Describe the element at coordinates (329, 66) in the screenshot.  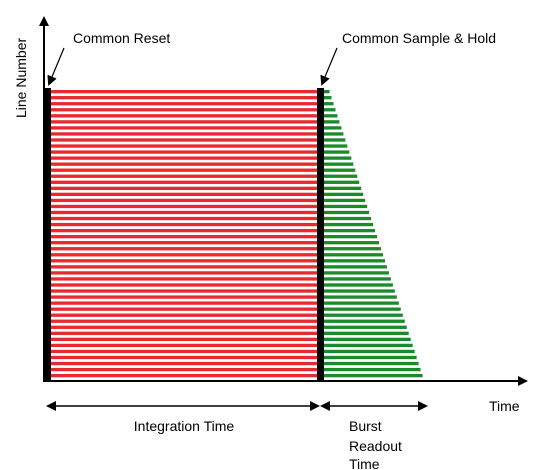
I see `sample-hold-pointer-arrow` at that location.